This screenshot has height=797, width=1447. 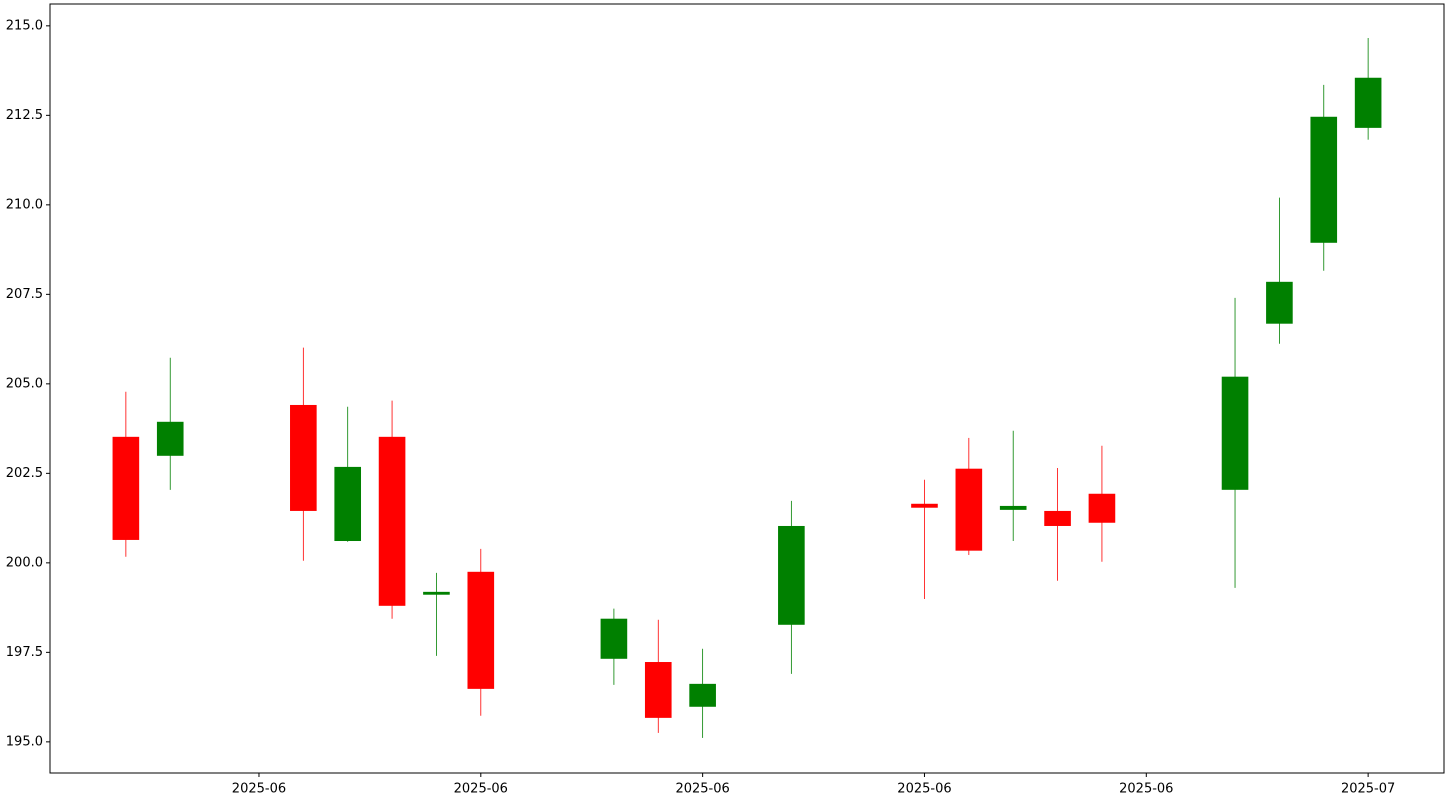 I want to click on x-tick-label: 2025-07, so click(x=1368, y=789).